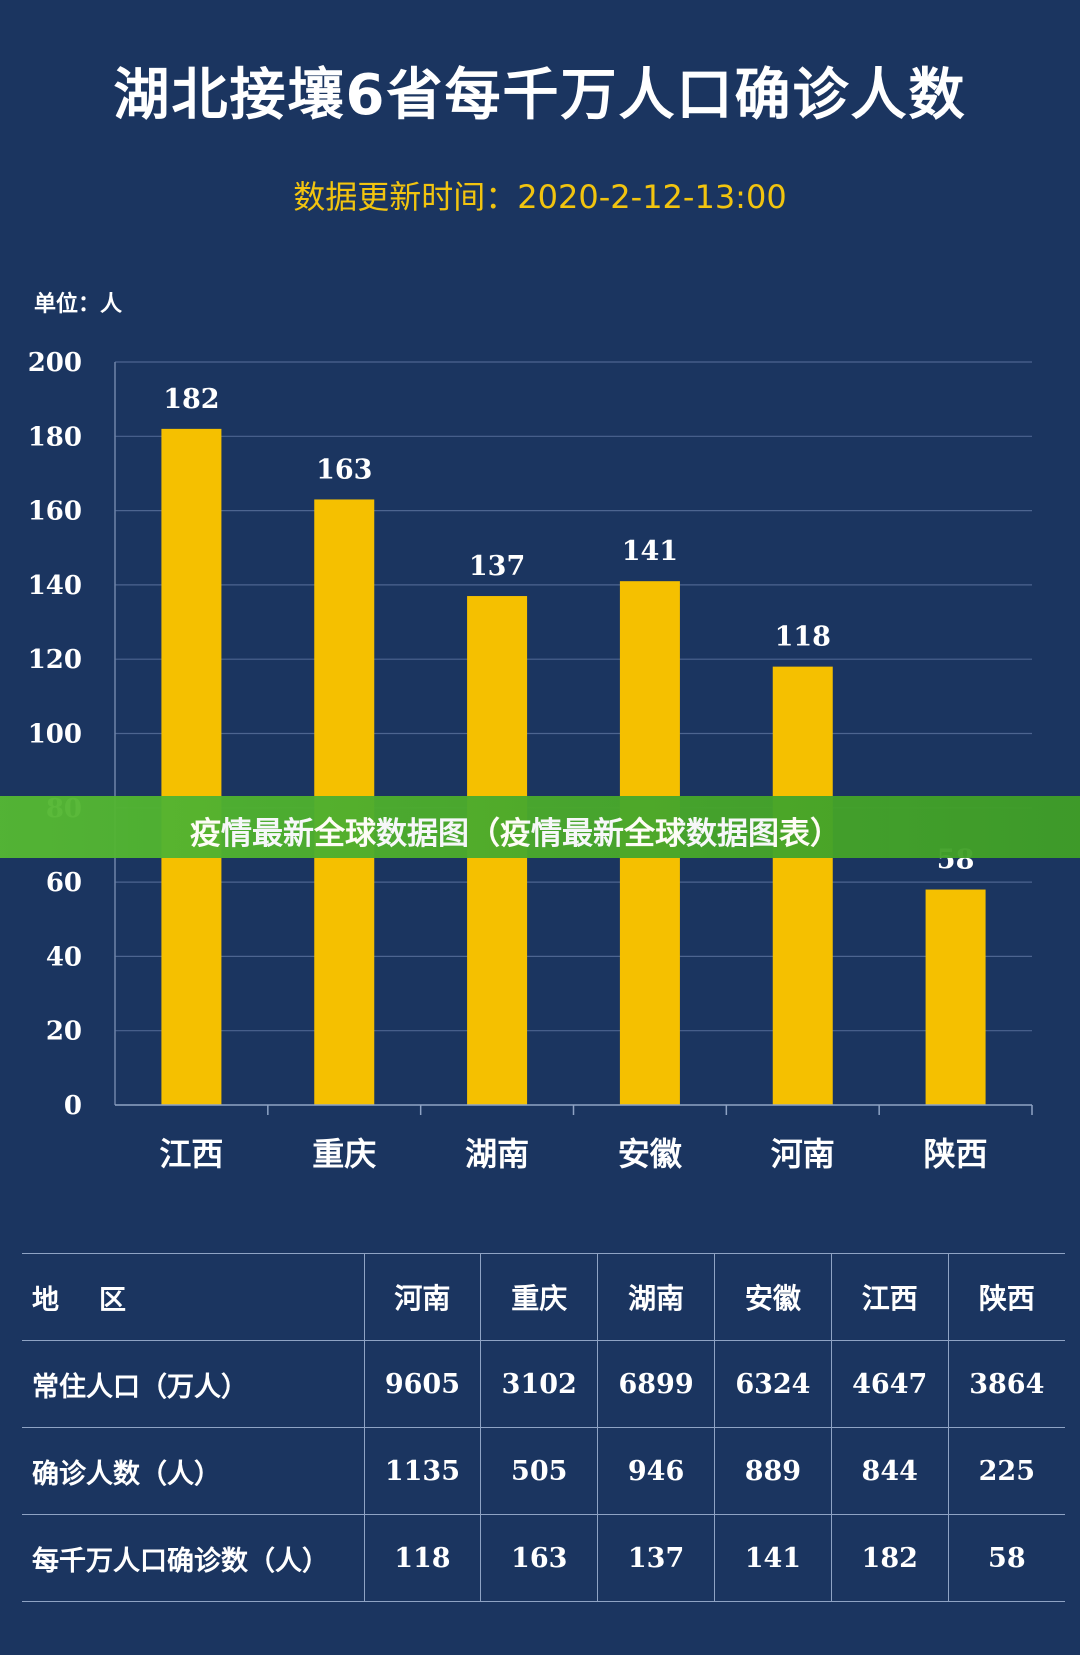  What do you see at coordinates (656, 1471) in the screenshot?
I see `table-cell: 946` at bounding box center [656, 1471].